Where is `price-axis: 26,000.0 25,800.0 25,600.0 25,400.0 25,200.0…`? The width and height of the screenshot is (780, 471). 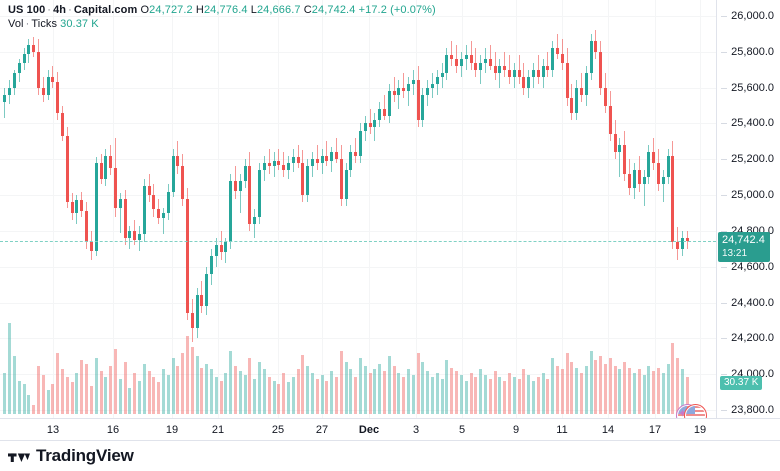 price-axis: 26,000.0 25,800.0 25,600.0 25,400.0 25,200.0… is located at coordinates (748, 219).